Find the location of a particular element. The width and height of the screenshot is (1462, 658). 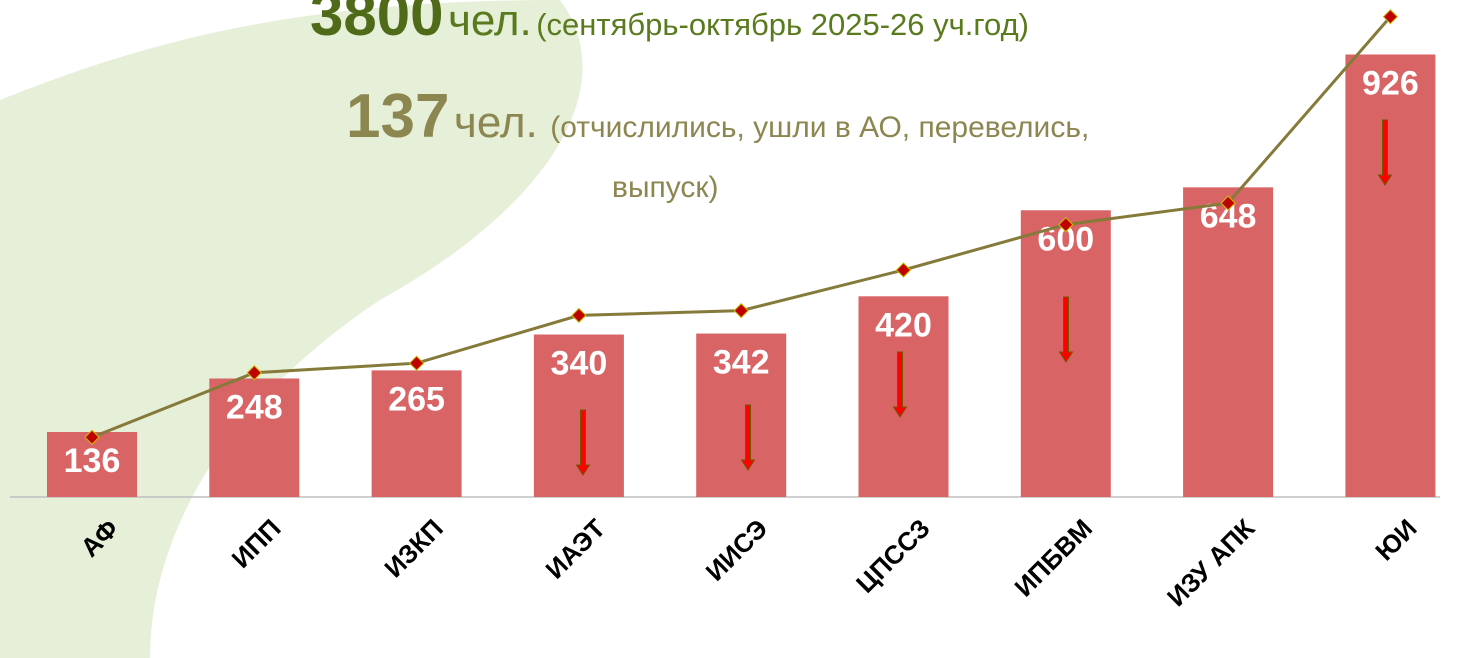

value-label: 926 is located at coordinates (1390, 83).